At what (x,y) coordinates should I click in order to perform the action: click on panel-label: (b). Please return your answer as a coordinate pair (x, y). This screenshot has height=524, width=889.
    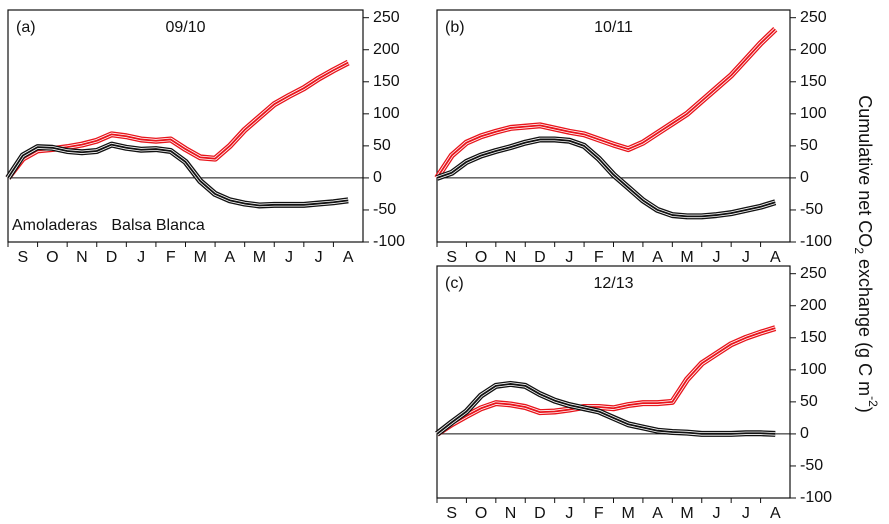
    Looking at the image, I should click on (455, 27).